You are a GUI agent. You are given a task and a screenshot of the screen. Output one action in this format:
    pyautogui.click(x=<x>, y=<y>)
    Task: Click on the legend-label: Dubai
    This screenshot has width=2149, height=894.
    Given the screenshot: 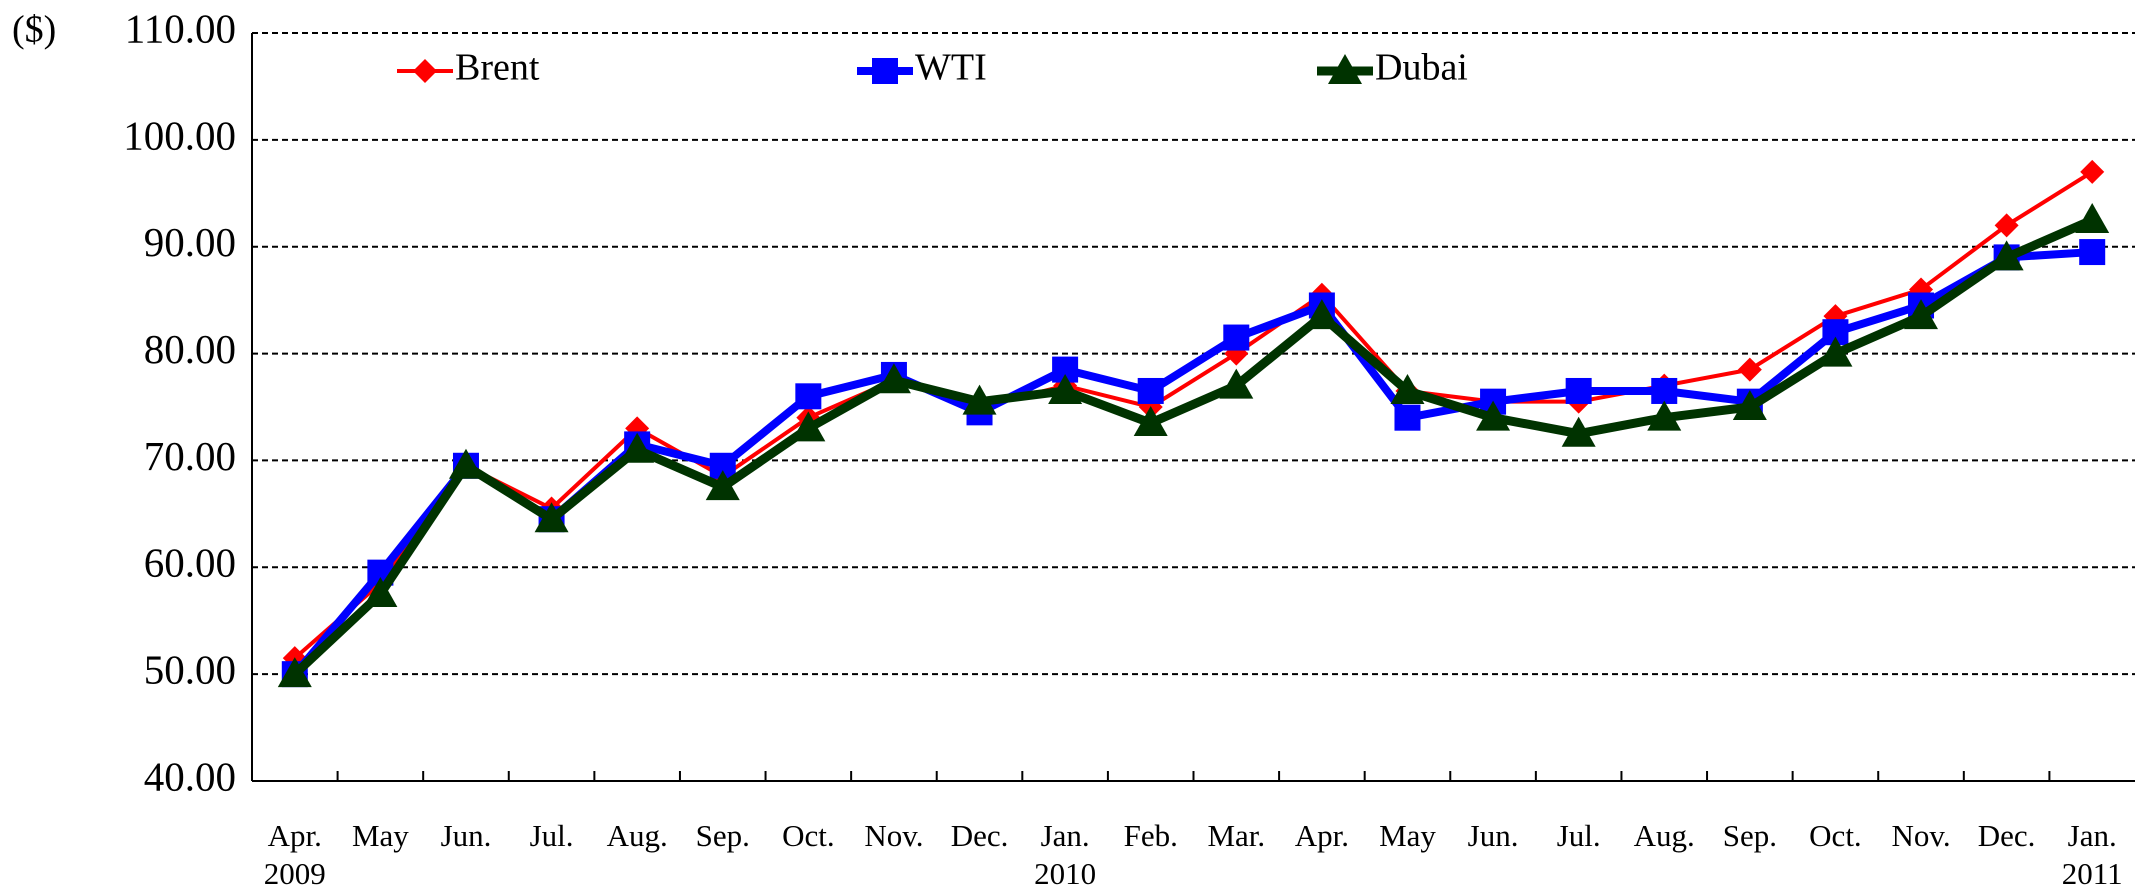 What is the action you would take?
    pyautogui.click(x=1421, y=68)
    